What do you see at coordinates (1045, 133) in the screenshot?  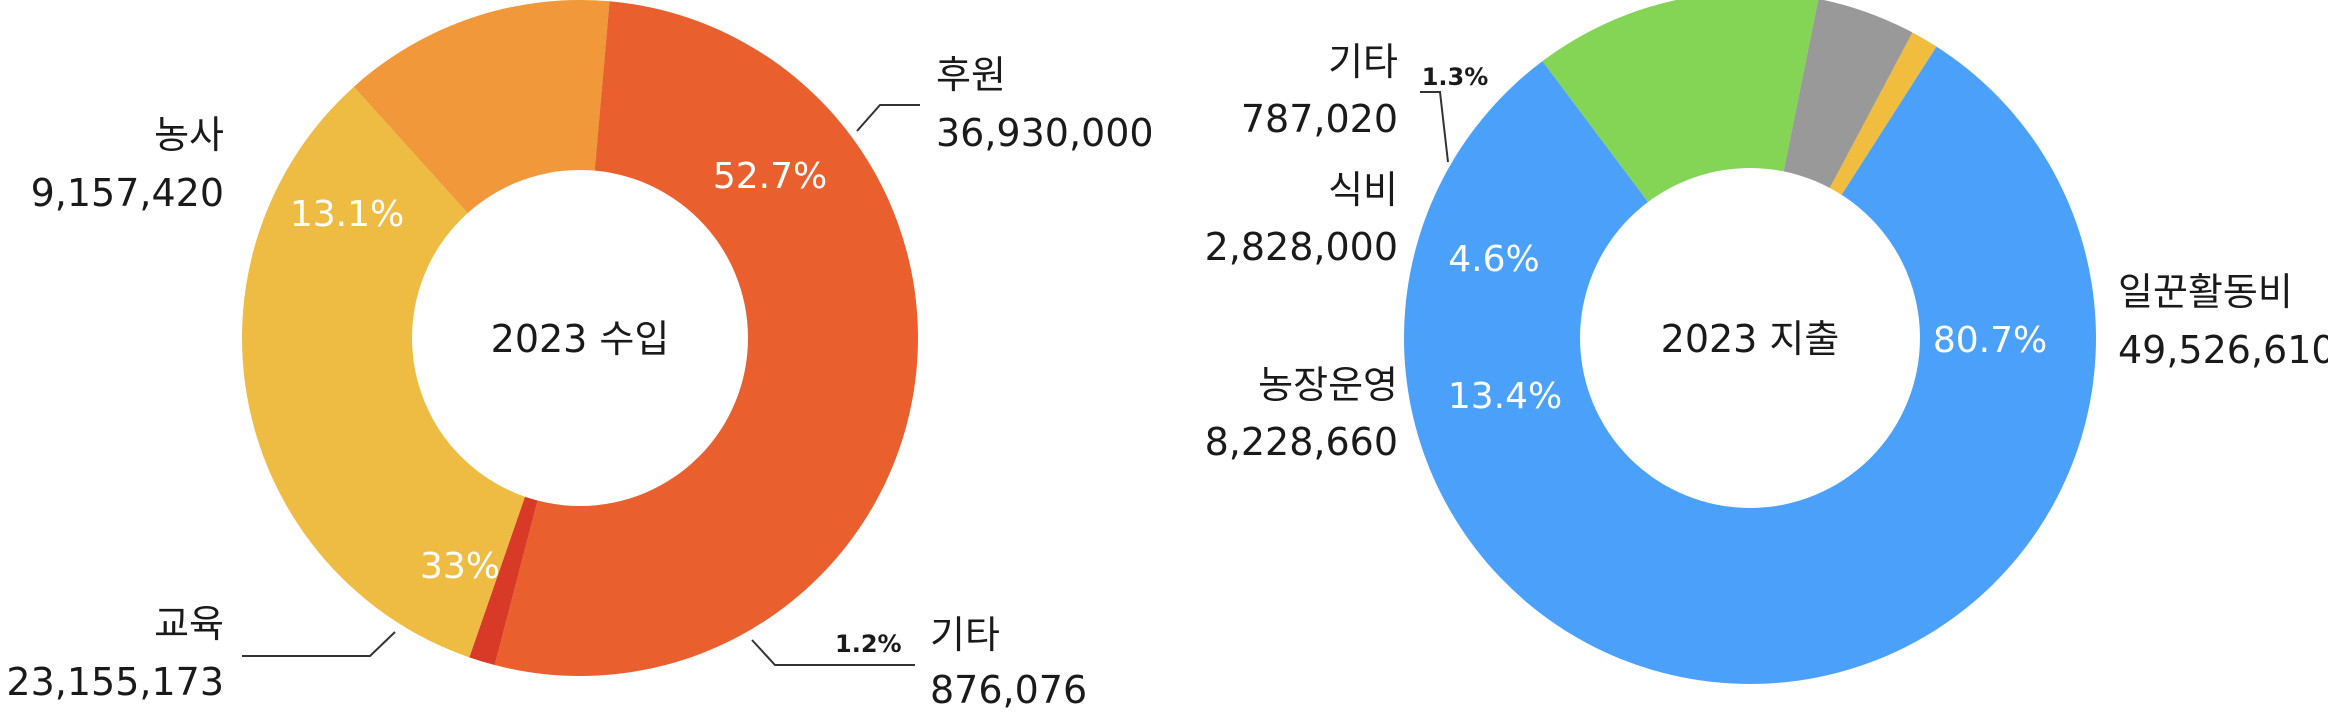 I see `income-value-huwon: 36,930,000` at bounding box center [1045, 133].